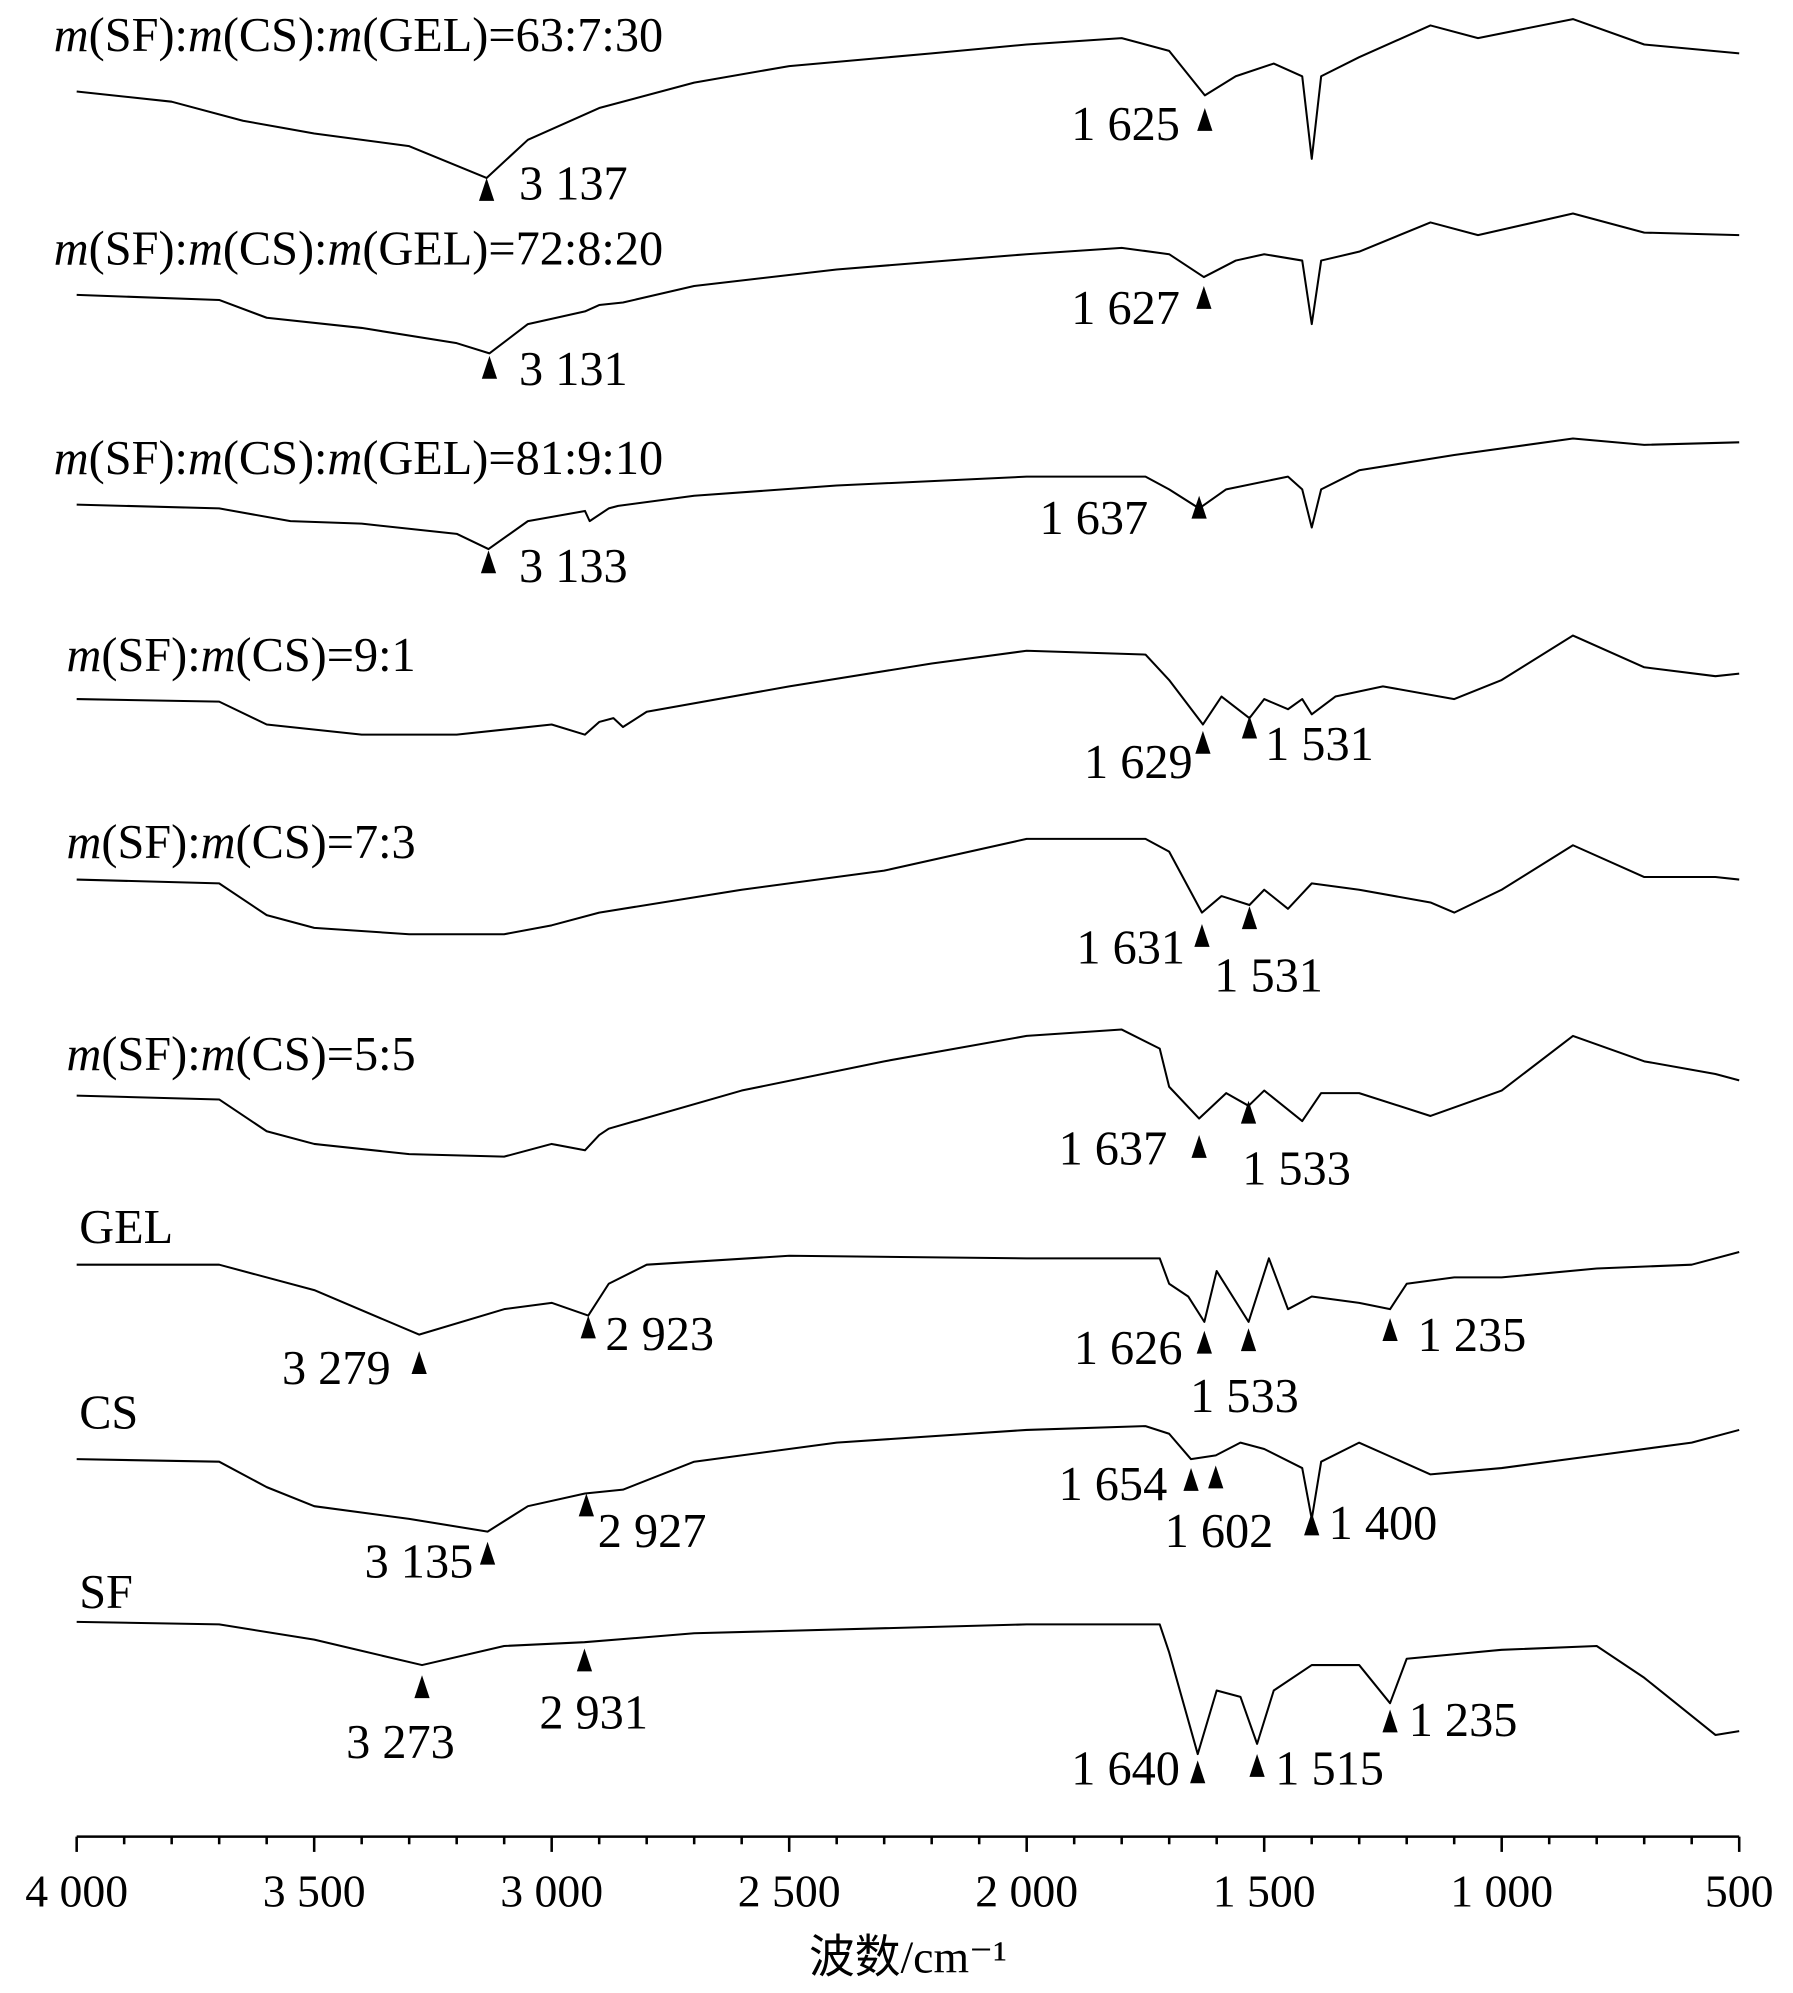  I want to click on spectrum-3: m(SF):m(CS)=9:11 629 1 531, so click(903, 709).